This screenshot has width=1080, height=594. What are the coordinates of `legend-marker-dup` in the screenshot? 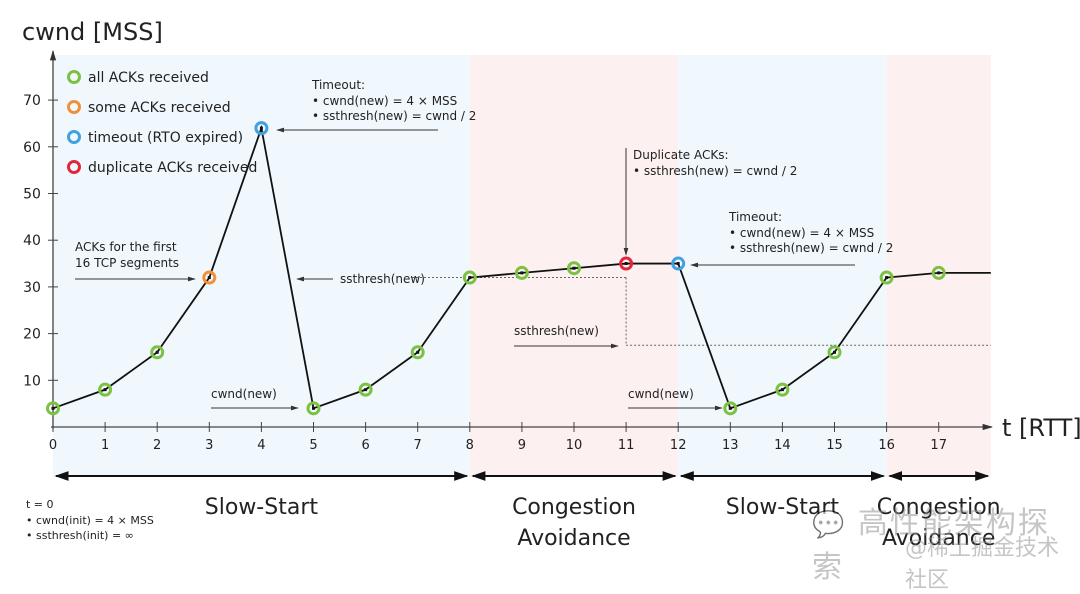 It's located at (74, 167).